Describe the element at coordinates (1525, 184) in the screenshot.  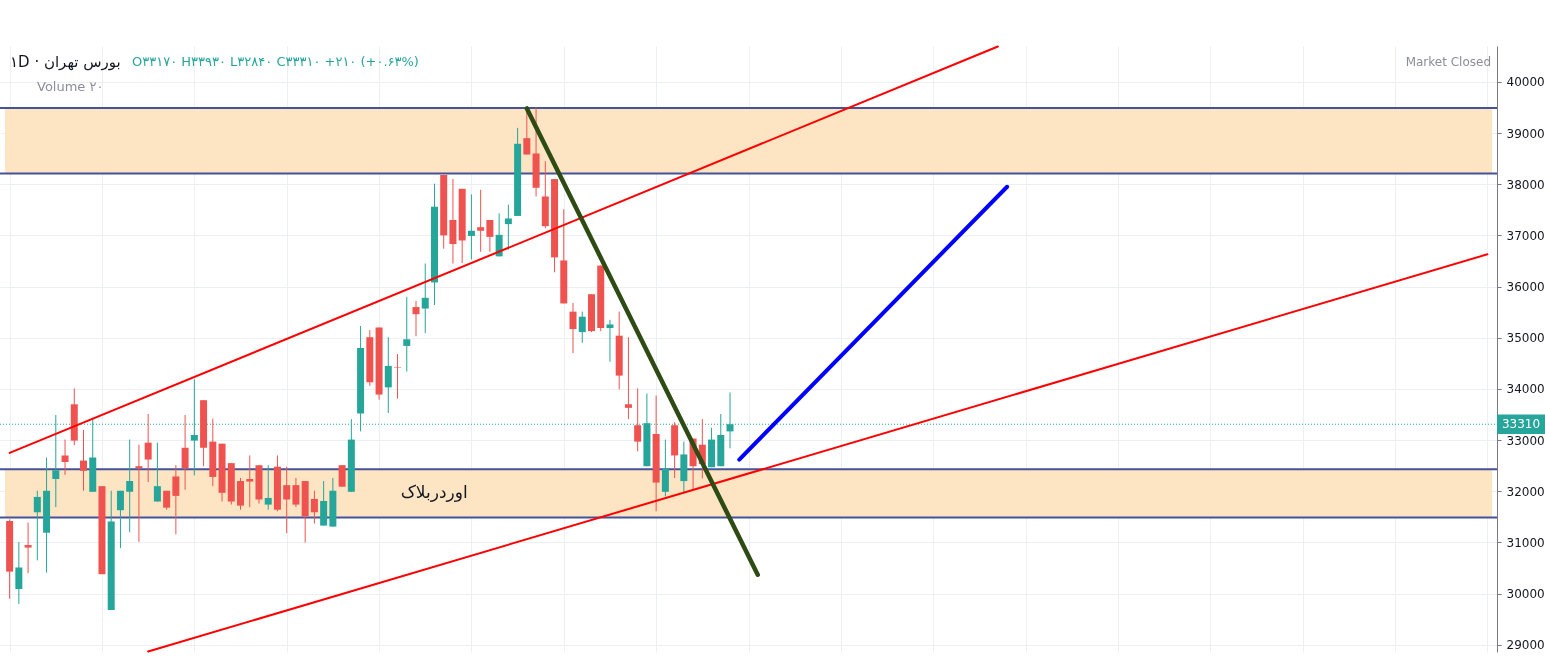
I see `y-tick-label: 38000` at that location.